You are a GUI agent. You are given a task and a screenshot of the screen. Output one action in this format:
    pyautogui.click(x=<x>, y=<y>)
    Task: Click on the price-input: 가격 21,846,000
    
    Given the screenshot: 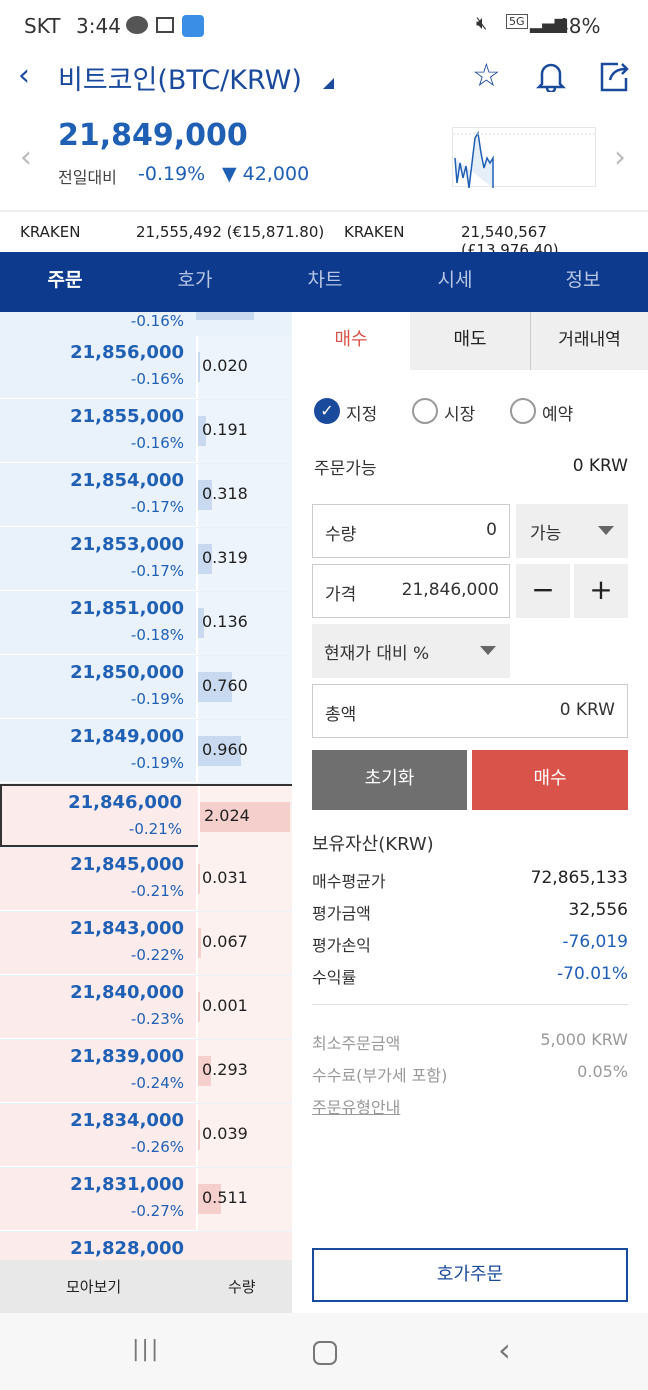 What is the action you would take?
    pyautogui.click(x=411, y=591)
    